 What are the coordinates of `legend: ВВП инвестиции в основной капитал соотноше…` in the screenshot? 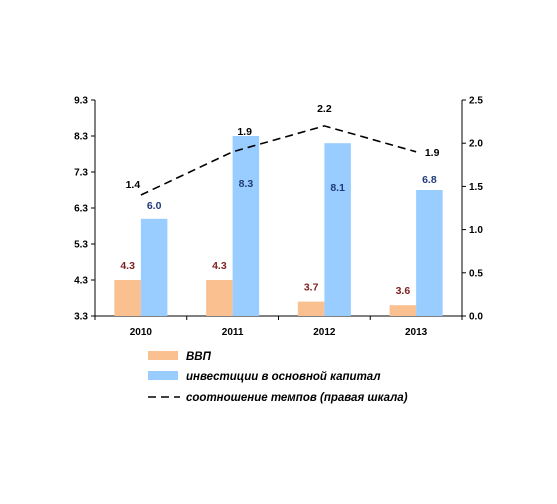 It's located at (278, 377).